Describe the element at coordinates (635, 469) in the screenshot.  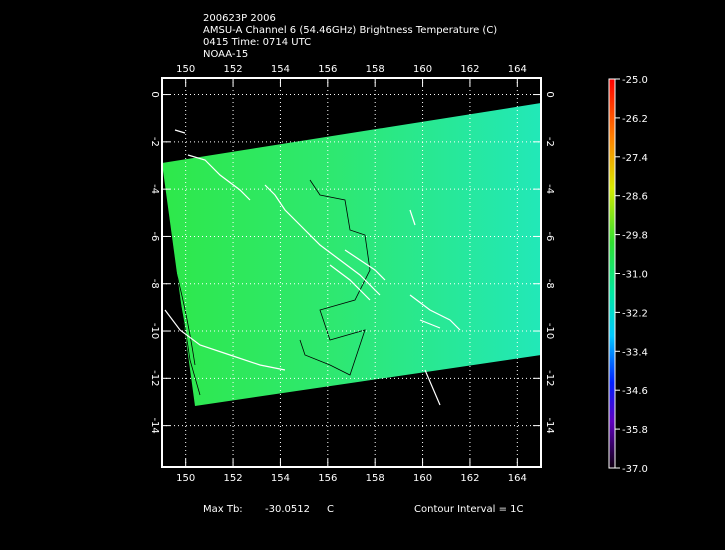
I see `colorbar-label: -37.0` at that location.